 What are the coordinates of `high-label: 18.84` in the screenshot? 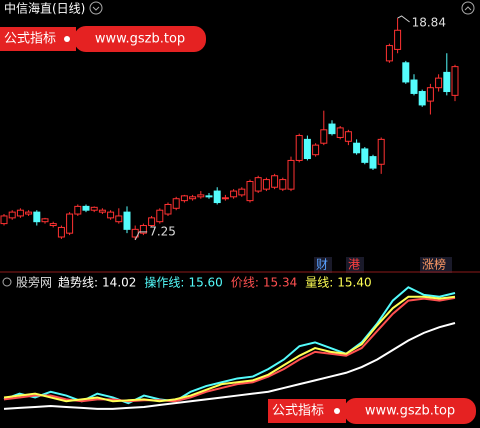 It's located at (429, 23).